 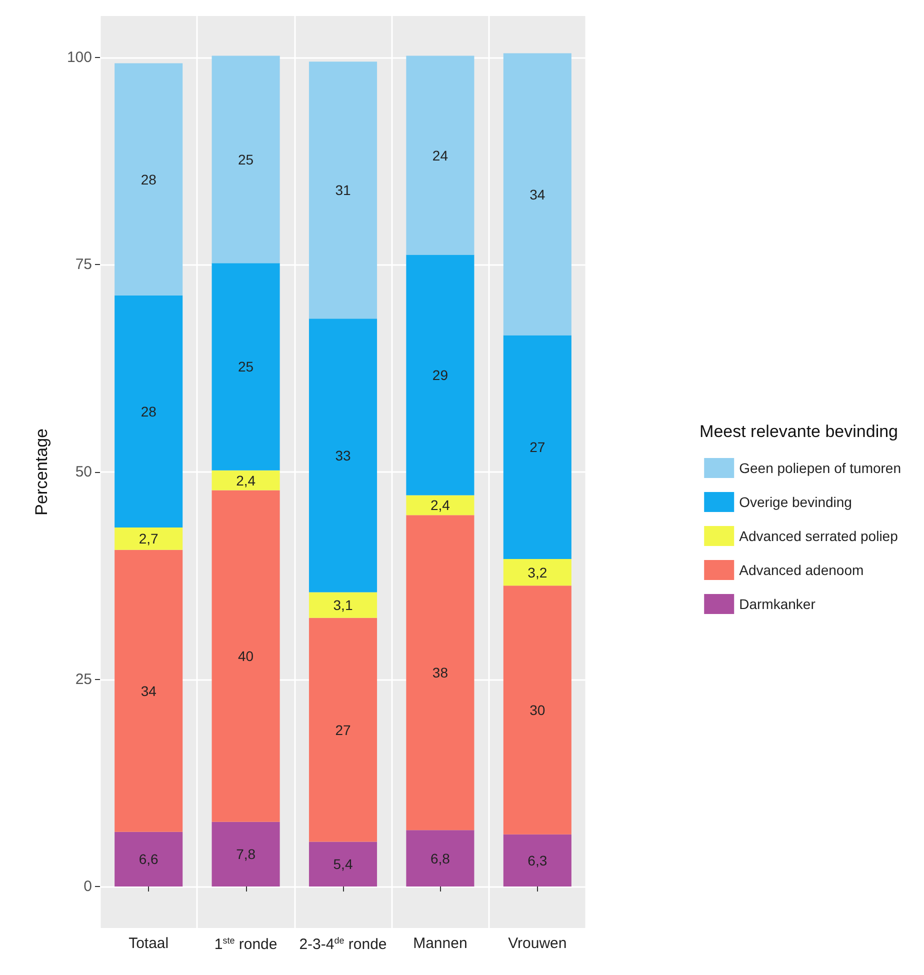 I want to click on data-label: 3,1, so click(x=343, y=605).